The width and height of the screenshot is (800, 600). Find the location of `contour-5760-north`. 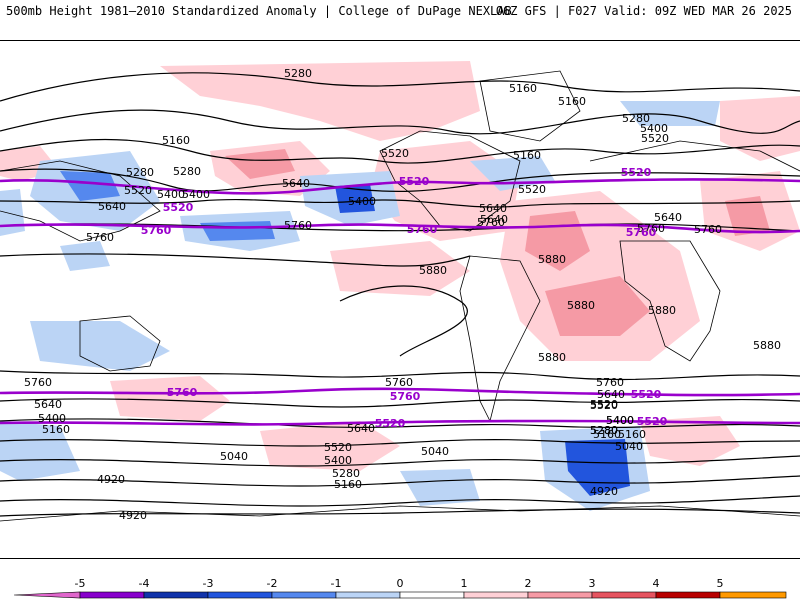

contour-5760-north is located at coordinates (400, 228).